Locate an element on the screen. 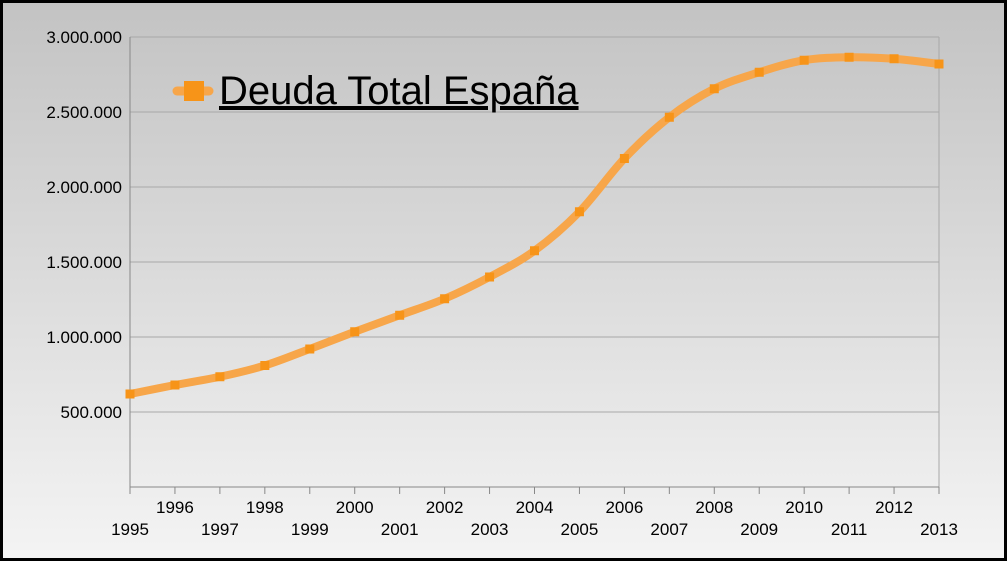 This screenshot has height=561, width=1007. x-tick-label: 1996 is located at coordinates (175, 507).